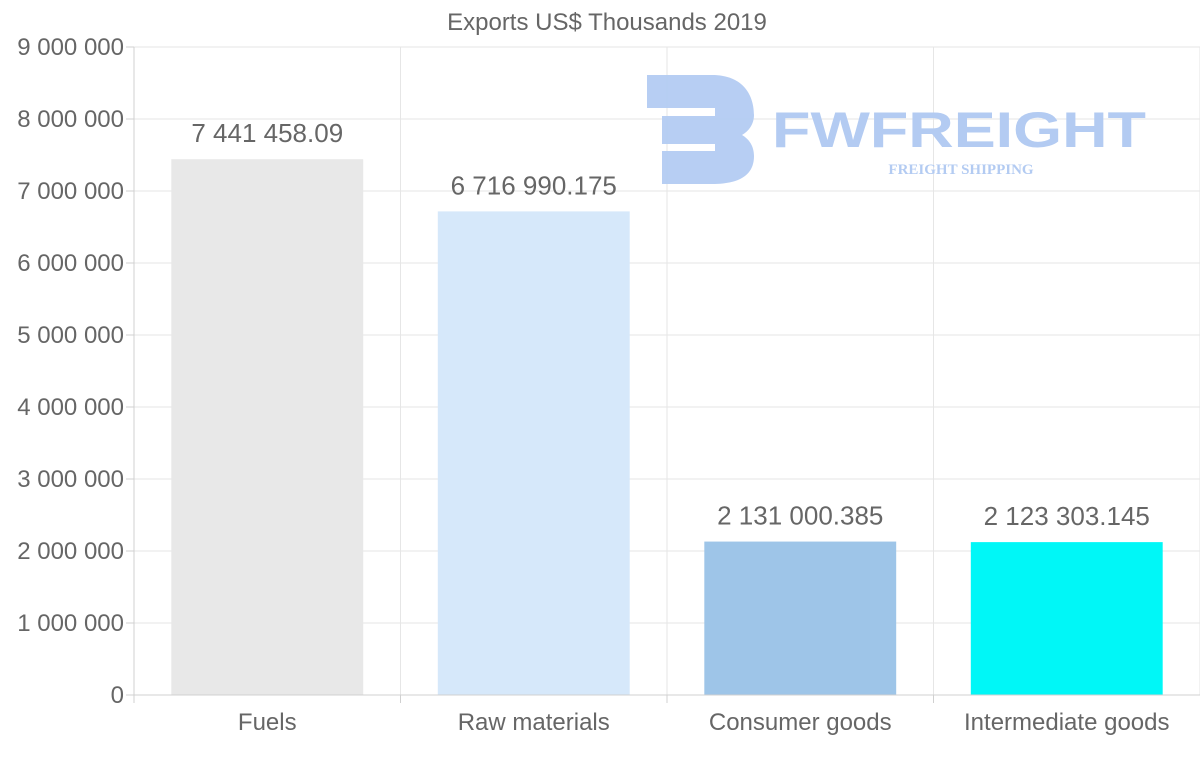  Describe the element at coordinates (70, 335) in the screenshot. I see `y-tick-label: 5 000 000` at that location.